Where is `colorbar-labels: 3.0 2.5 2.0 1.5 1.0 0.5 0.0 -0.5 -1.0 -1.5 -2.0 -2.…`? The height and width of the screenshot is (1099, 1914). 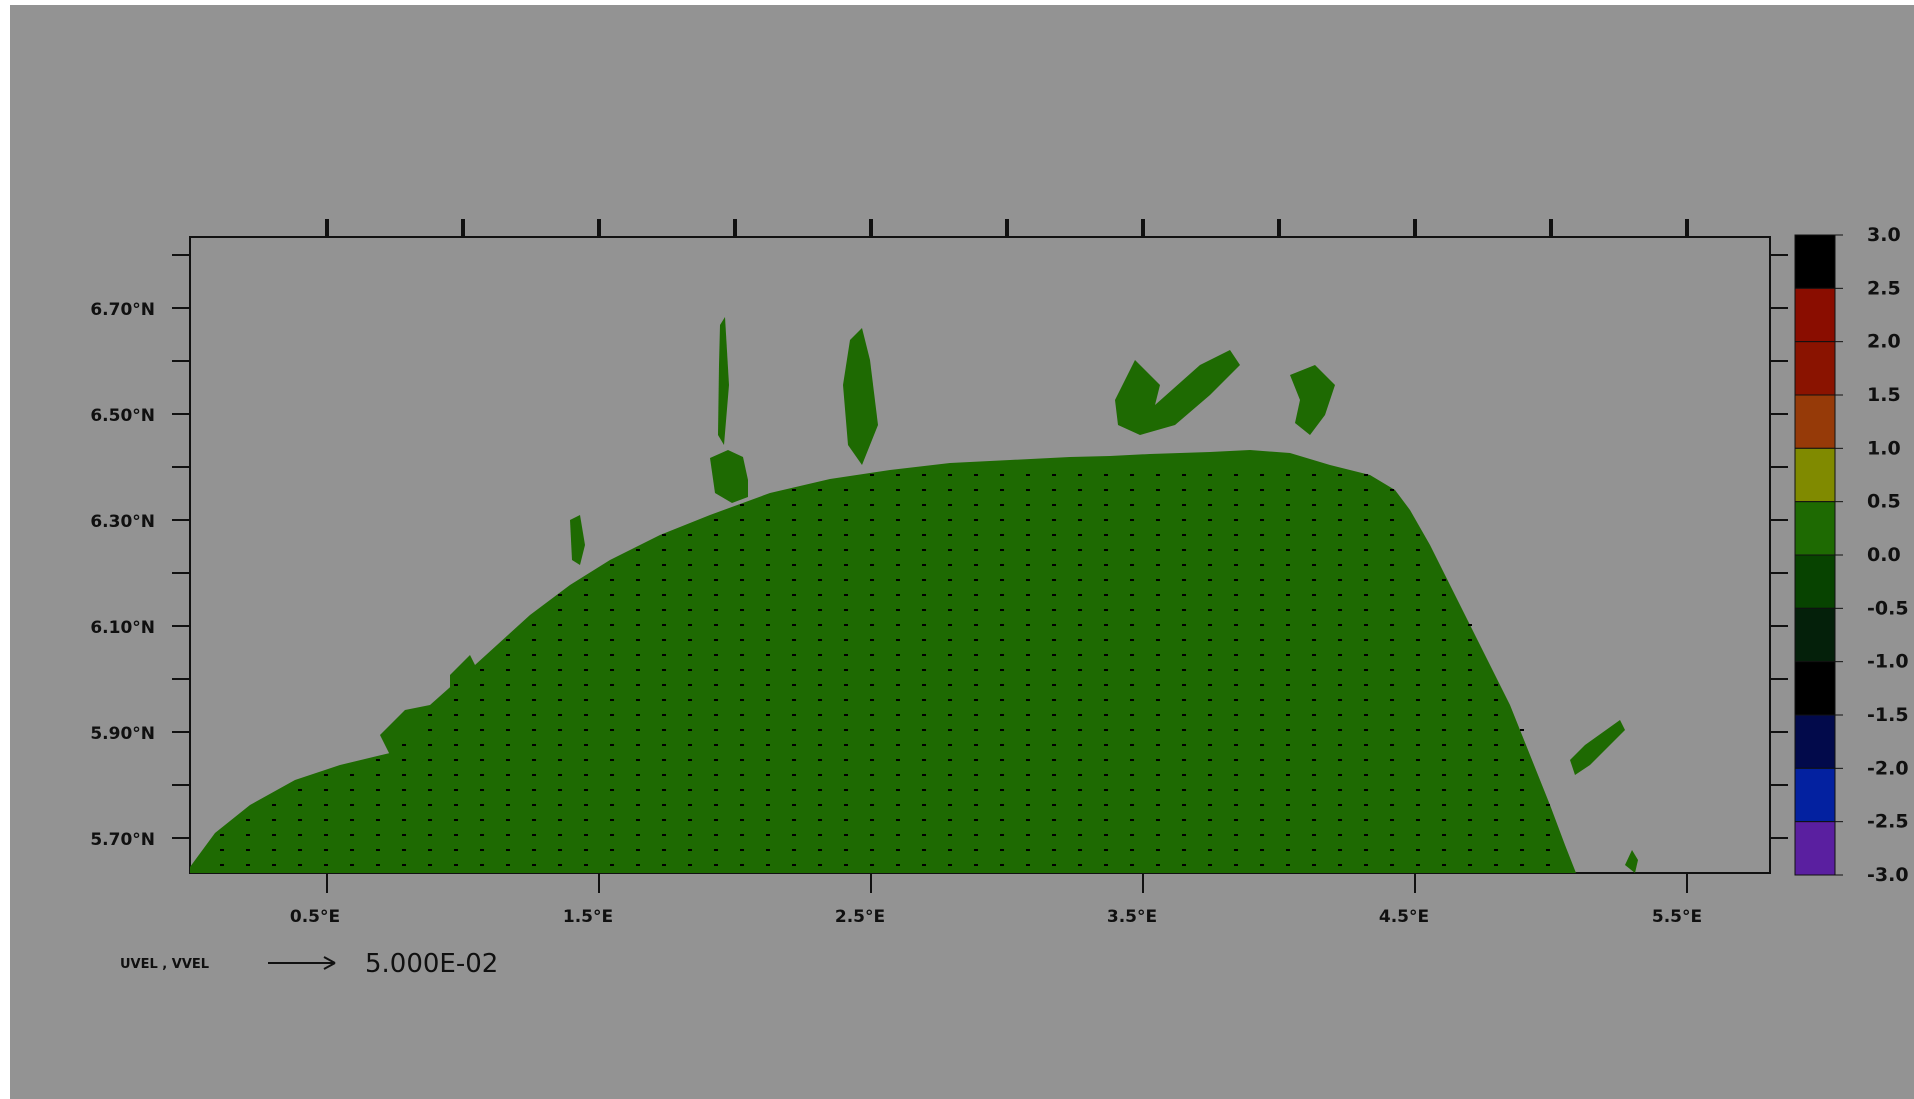
colorbar-labels: 3.0 2.5 2.0 1.5 1.0 0.5 0.0 -0.5 -1.0 -1.5 -2.0 -2.… is located at coordinates (1872, 555).